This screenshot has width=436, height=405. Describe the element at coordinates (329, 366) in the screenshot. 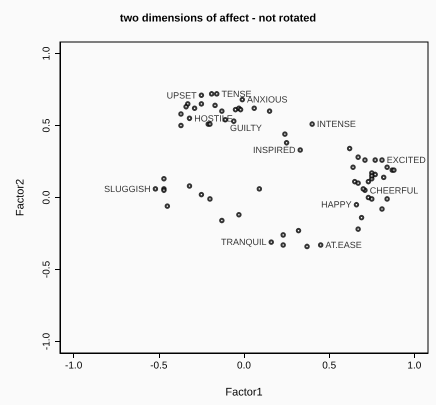

I see `x-tick-label: 0.5` at that location.